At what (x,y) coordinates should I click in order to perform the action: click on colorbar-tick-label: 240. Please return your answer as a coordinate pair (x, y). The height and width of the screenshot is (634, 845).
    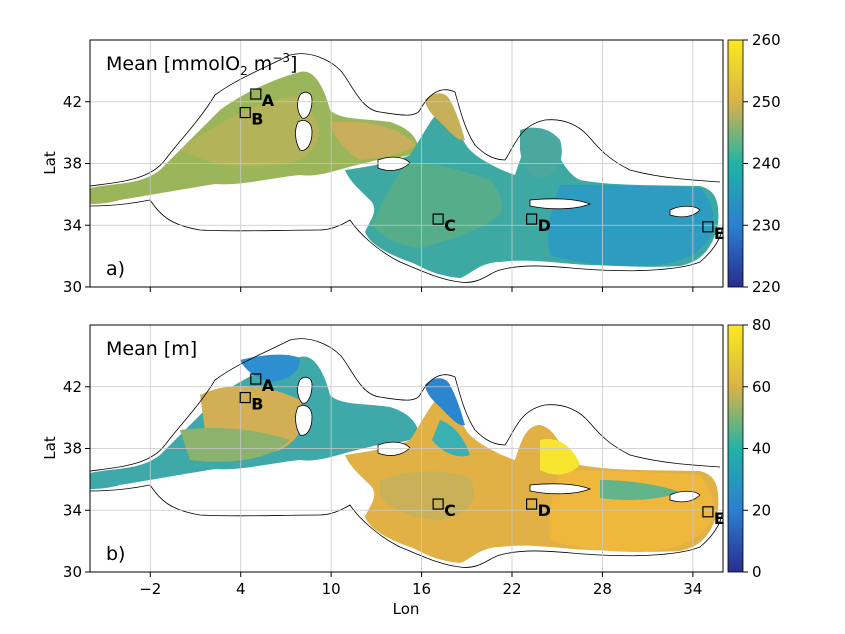
    Looking at the image, I should click on (766, 164).